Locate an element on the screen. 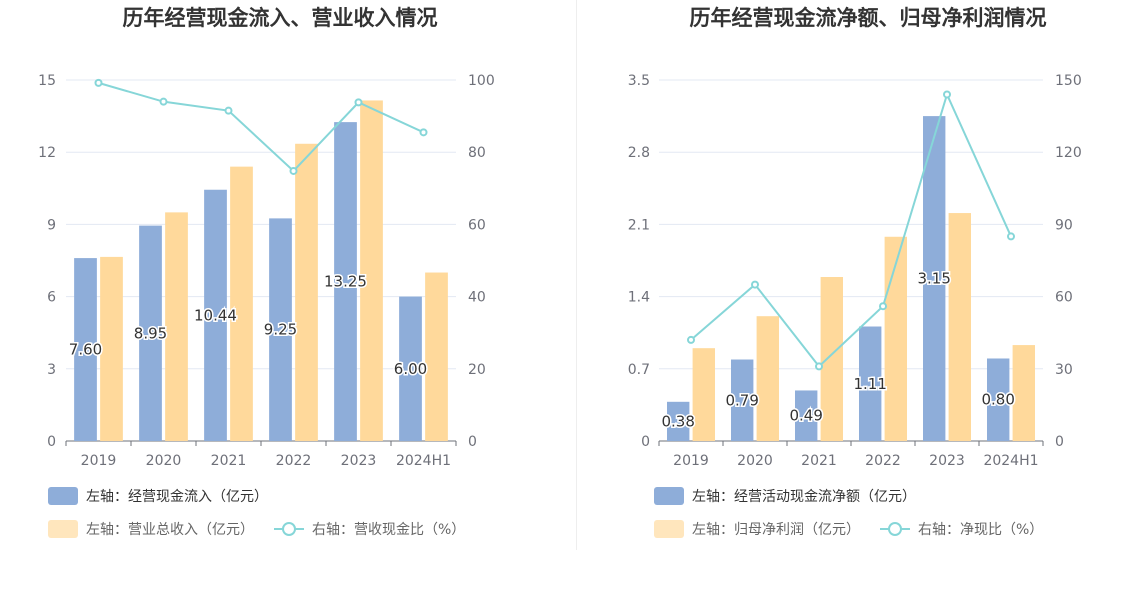  bar-data-label: 0.49 is located at coordinates (805, 416).